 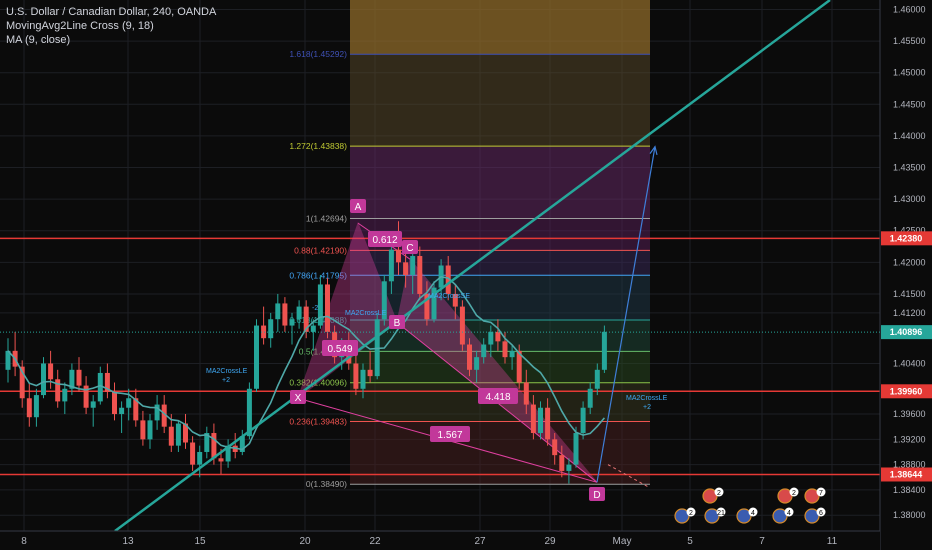 I want to click on ratio-xd-box, so click(x=450, y=434).